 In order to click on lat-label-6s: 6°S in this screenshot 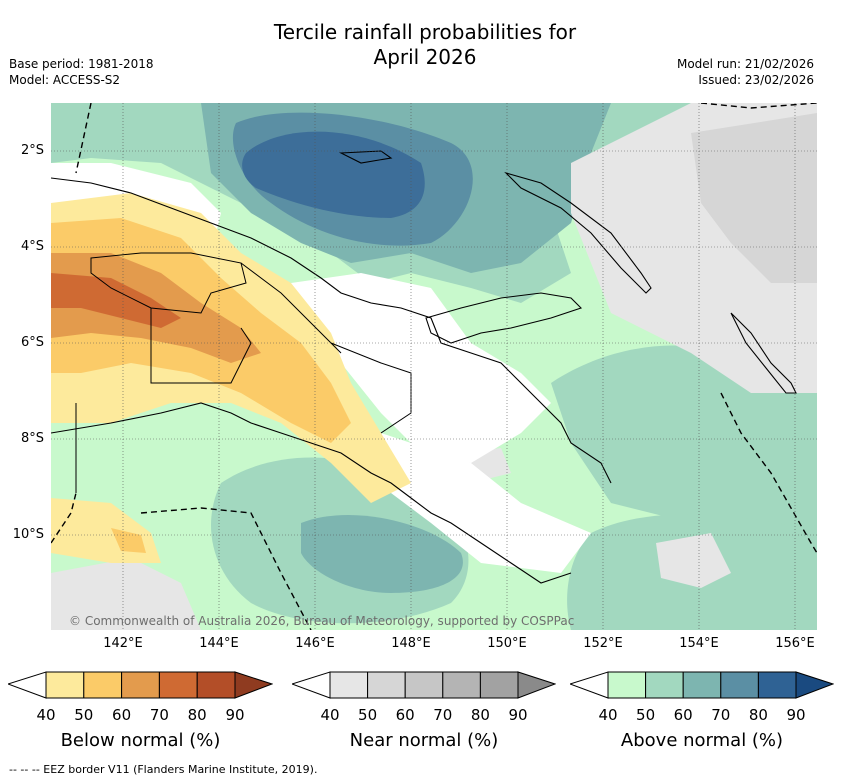, I will do `click(32, 342)`.